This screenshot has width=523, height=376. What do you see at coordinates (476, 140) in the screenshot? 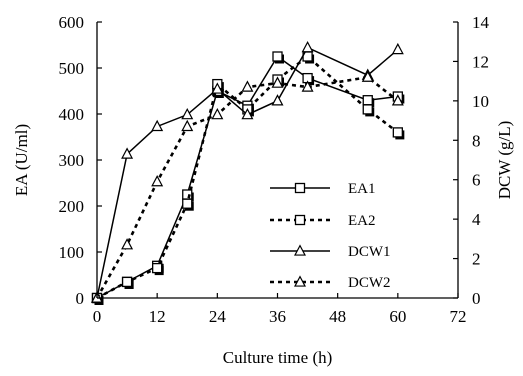
I see `y2-tick-label: 8` at bounding box center [476, 140].